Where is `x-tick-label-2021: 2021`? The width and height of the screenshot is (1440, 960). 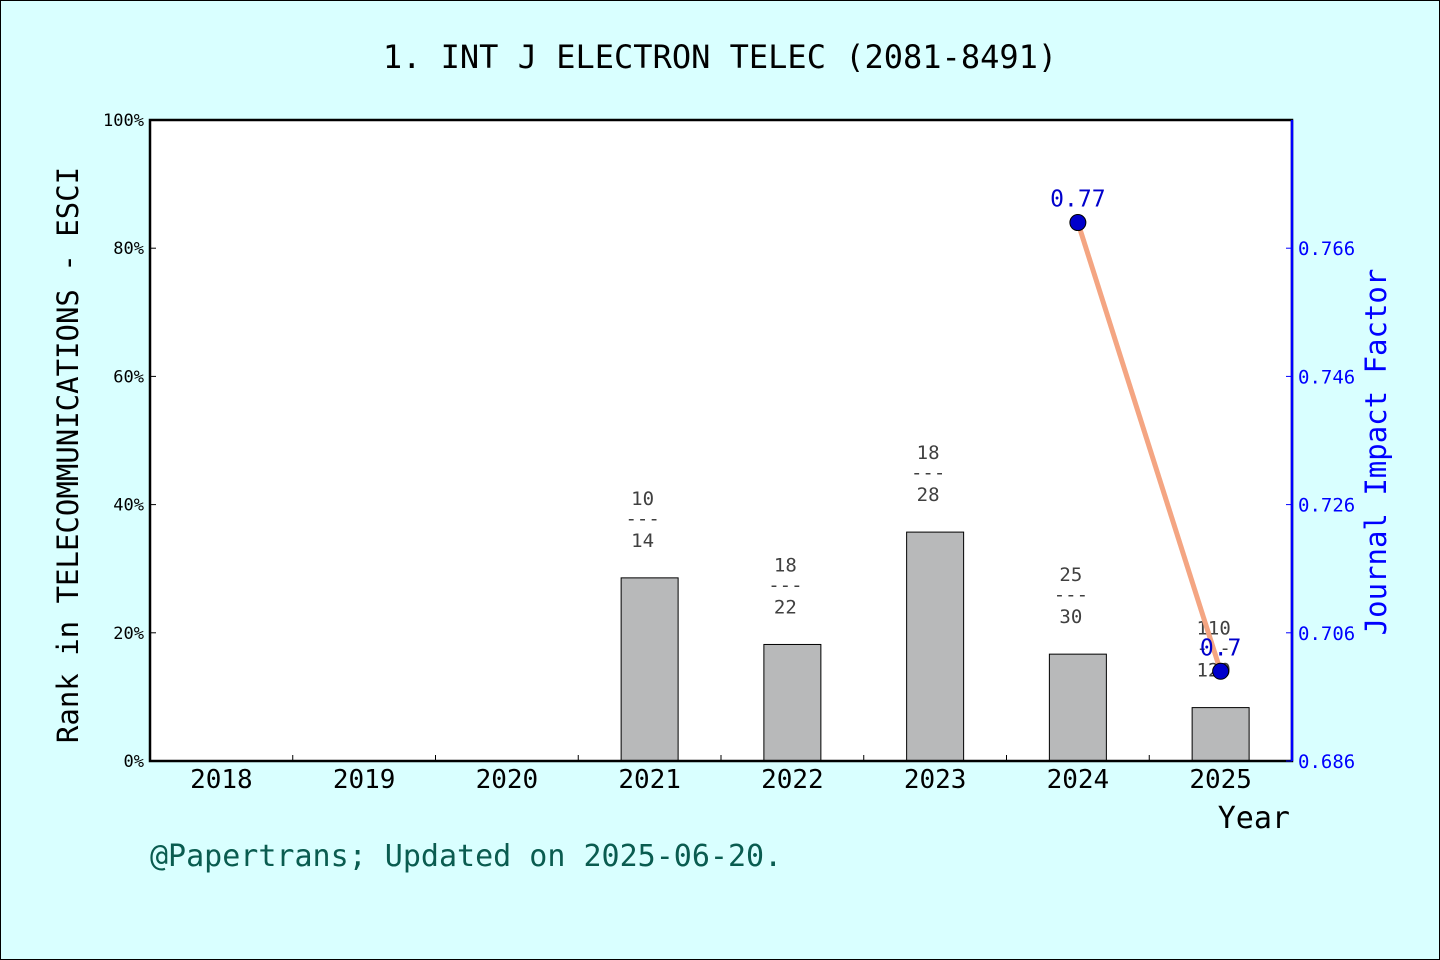
x-tick-label-2021: 2021 is located at coordinates (649, 780).